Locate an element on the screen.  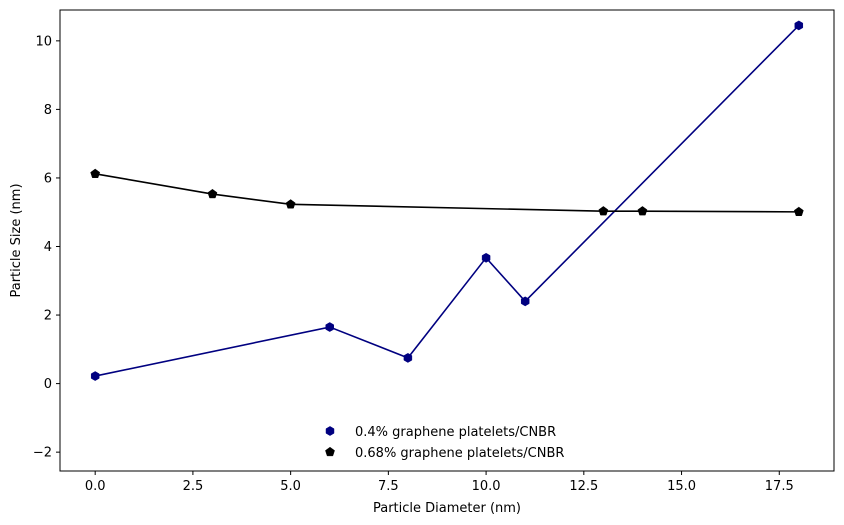
y-tick-label: 0 is located at coordinates (48, 384).